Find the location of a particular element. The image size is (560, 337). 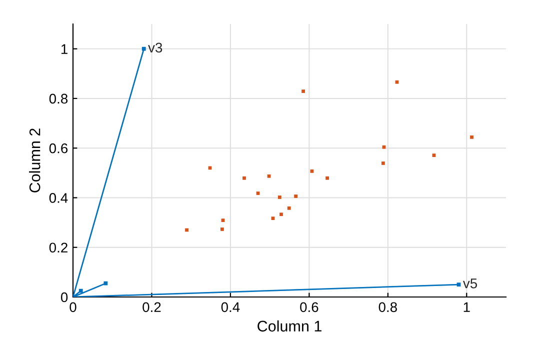

y-tick-label: 0.8 is located at coordinates (58, 99).